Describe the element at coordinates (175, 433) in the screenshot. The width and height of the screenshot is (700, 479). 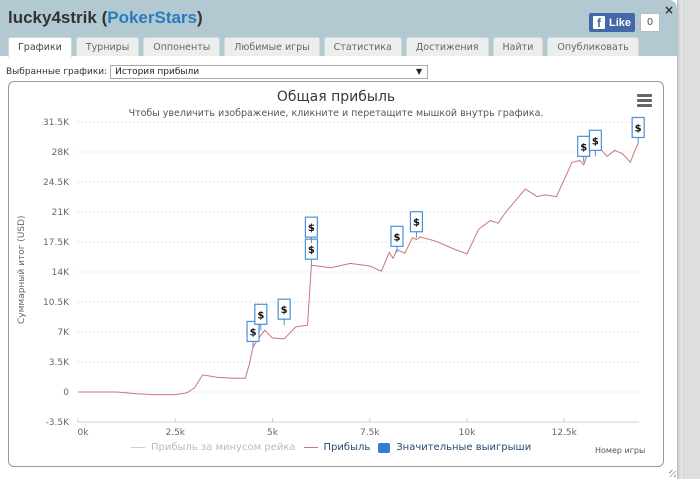
I see `svg-text: 2.5k` at that location.